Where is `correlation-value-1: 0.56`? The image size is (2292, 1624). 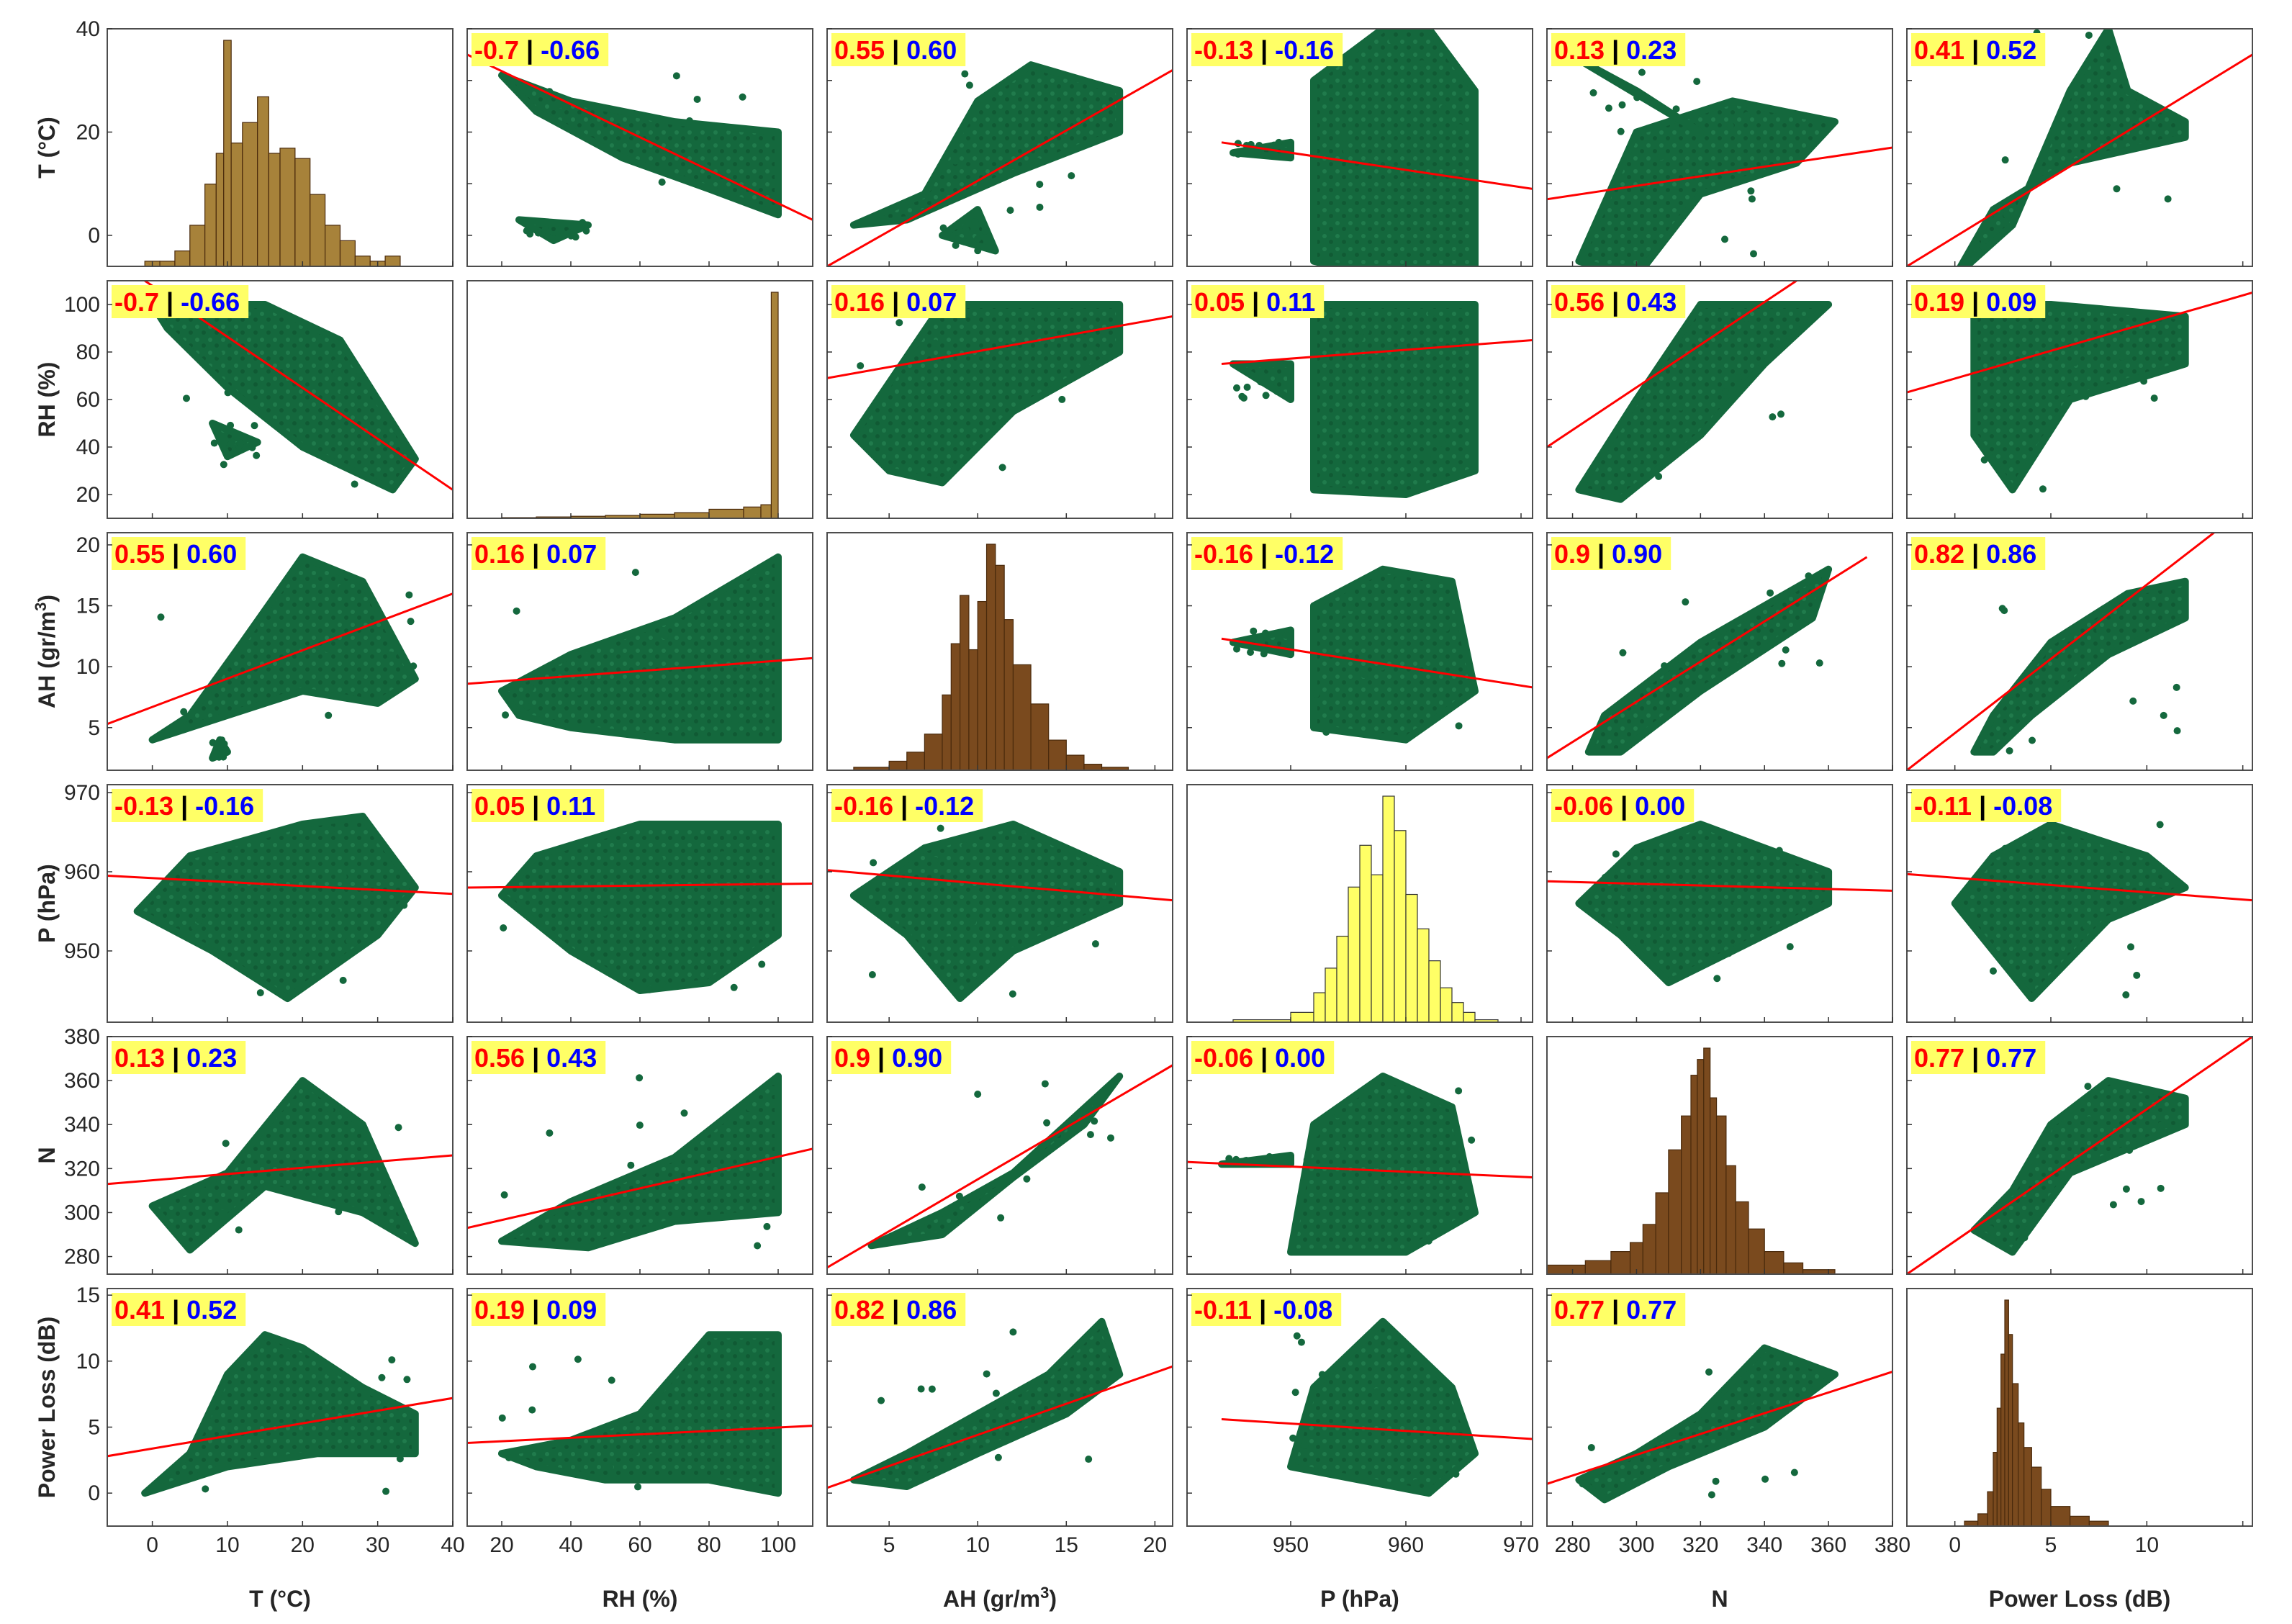
correlation-value-1: 0.56 is located at coordinates (1579, 302).